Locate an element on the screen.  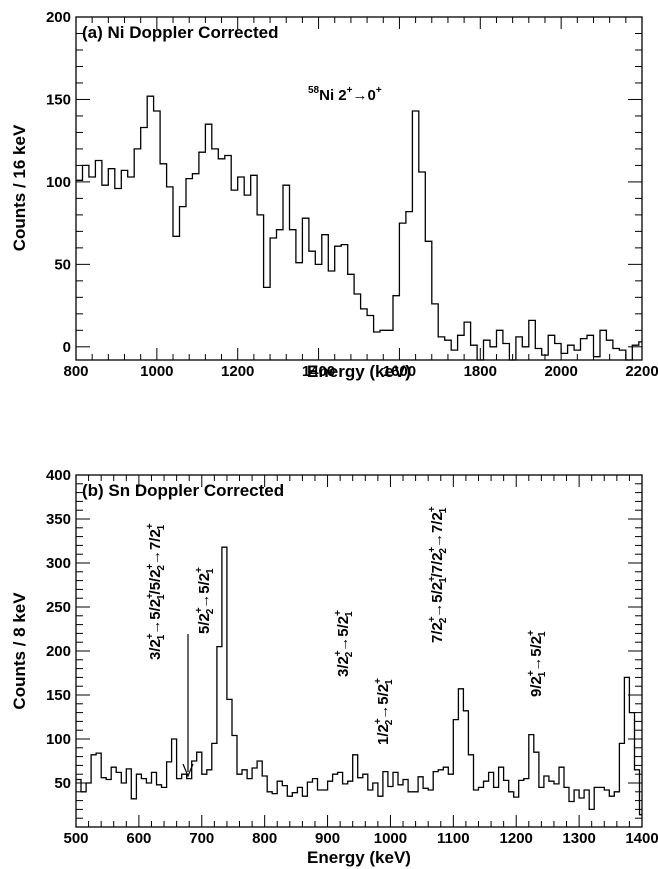
panel-b-x-tick-label: 600 is located at coordinates (138, 838).